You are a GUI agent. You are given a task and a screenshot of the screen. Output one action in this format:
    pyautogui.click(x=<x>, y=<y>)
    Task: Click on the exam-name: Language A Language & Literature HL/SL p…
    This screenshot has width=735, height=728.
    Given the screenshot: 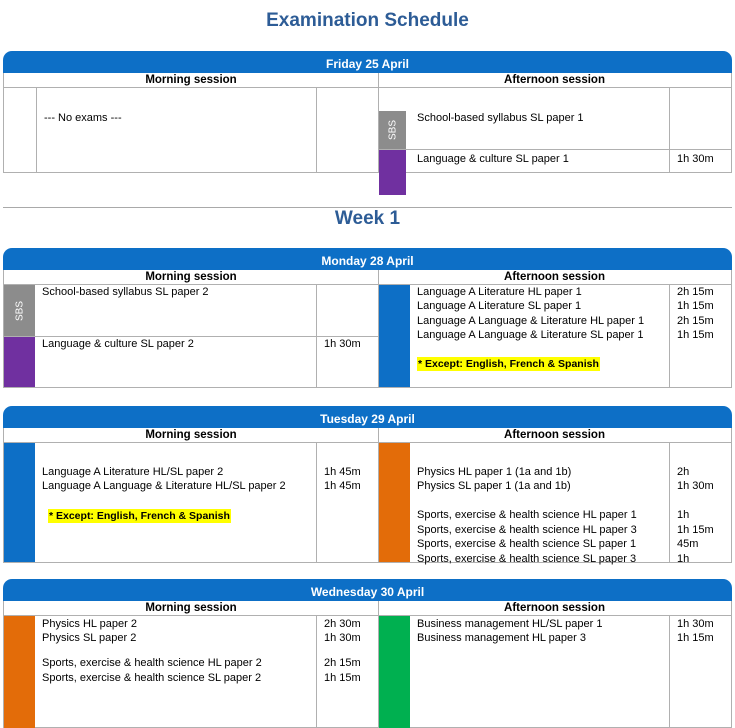 What is the action you would take?
    pyautogui.click(x=164, y=486)
    